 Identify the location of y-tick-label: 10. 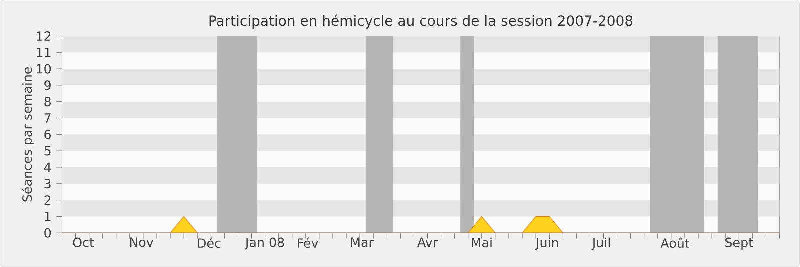
(44, 69).